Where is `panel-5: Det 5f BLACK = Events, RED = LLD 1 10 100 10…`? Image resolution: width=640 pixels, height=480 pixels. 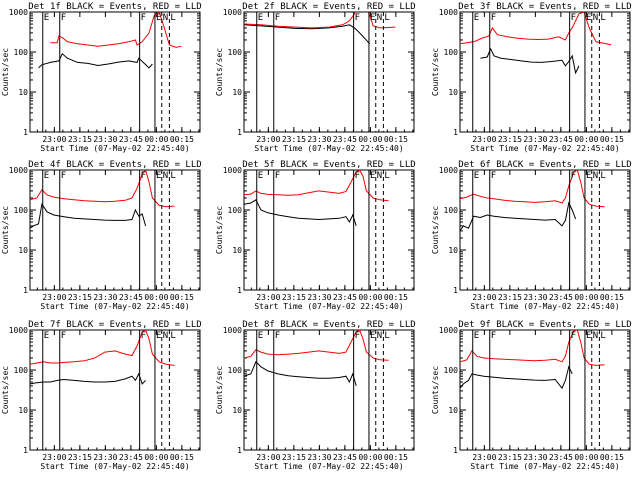
panel-5: Det 5f BLACK = Events, RED = LLD 1 10 100 10… is located at coordinates (315, 235).